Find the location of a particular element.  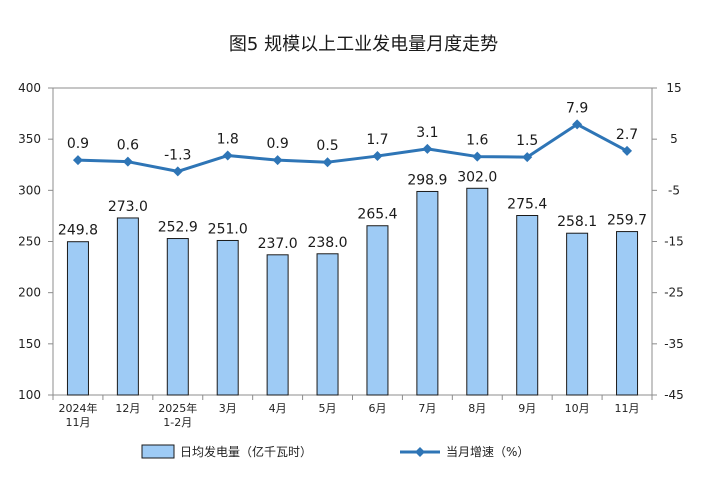

bar-data-label: 302.0 is located at coordinates (477, 177).